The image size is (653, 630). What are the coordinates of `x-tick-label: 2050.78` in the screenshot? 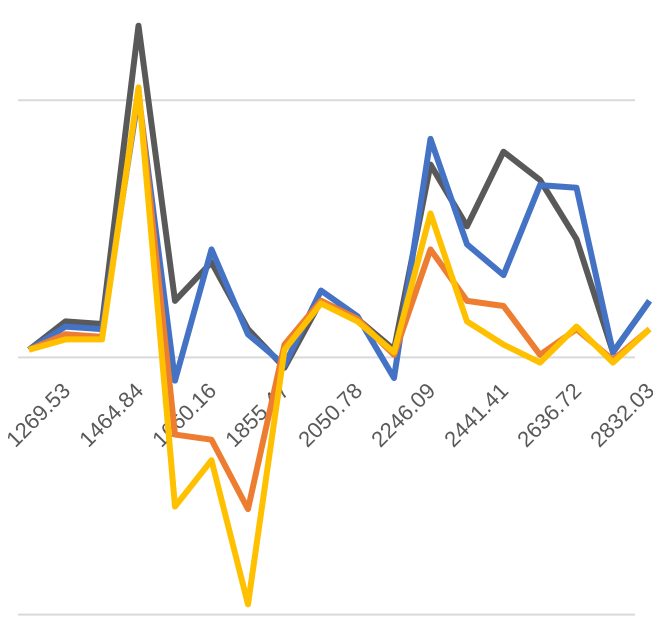 It's located at (330, 415).